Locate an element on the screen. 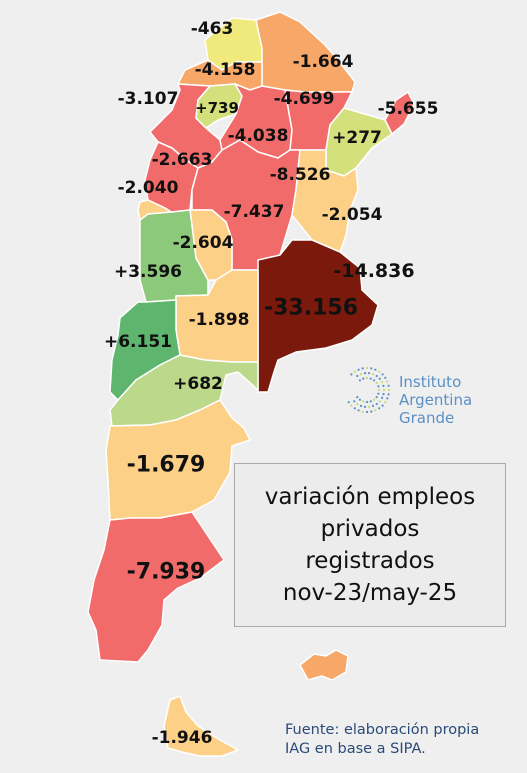 The height and width of the screenshot is (773, 527). title-line-4: nov-23/may-25 is located at coordinates (370, 593).